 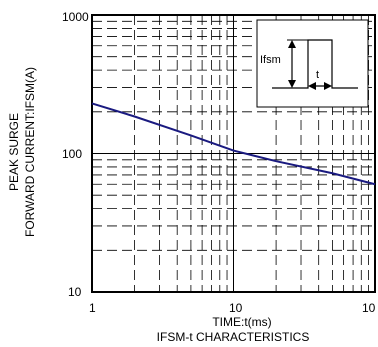 What do you see at coordinates (72, 154) in the screenshot?
I see `y-tick-label-100: 100` at bounding box center [72, 154].